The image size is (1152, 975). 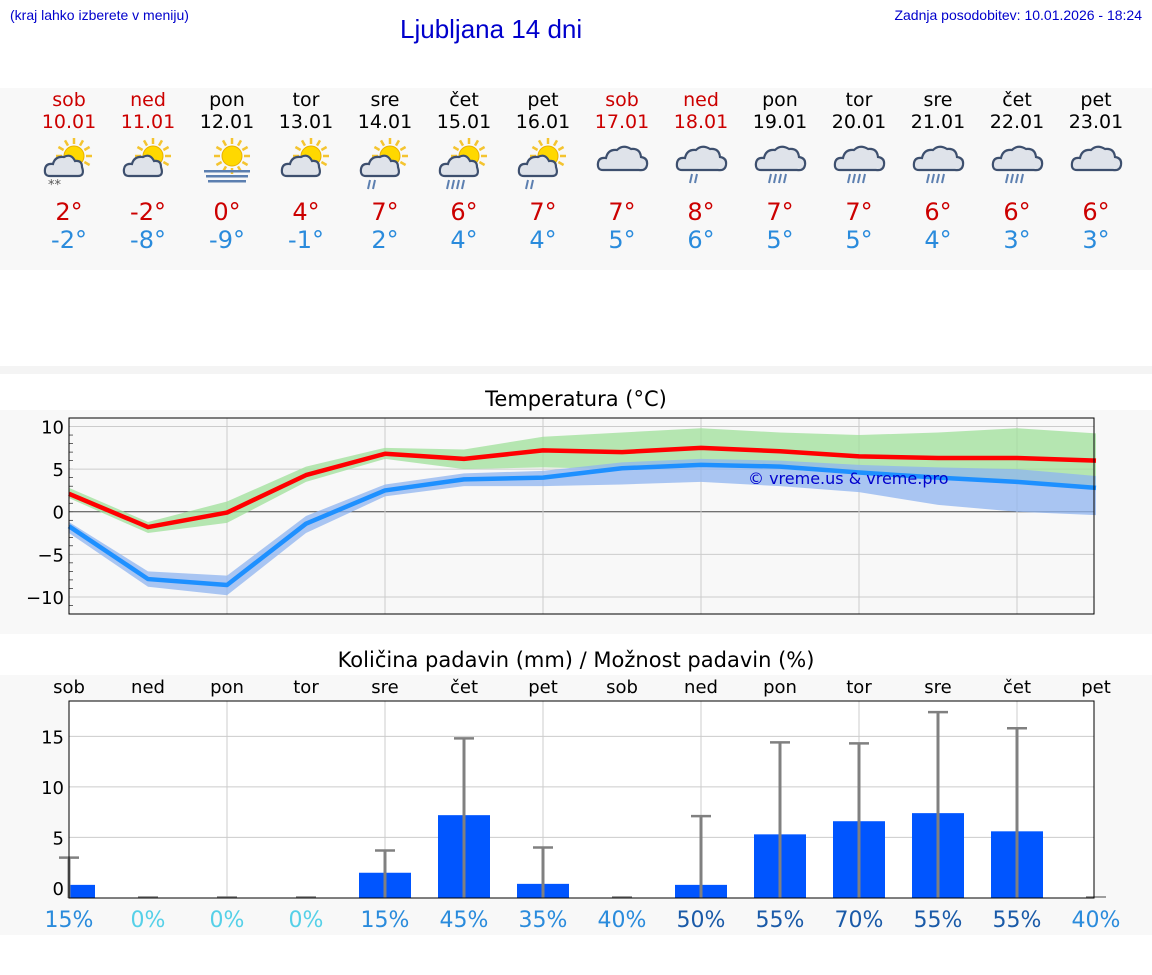 I want to click on day-name: sre, so click(x=385, y=100).